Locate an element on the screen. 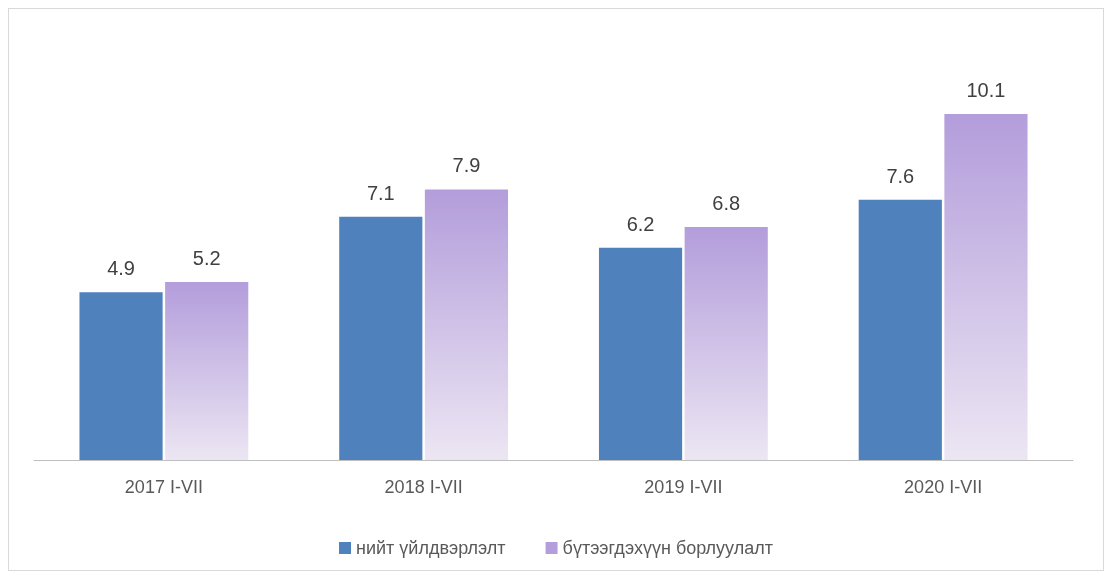  x-tick-label: 2017 I-VII is located at coordinates (163, 487).